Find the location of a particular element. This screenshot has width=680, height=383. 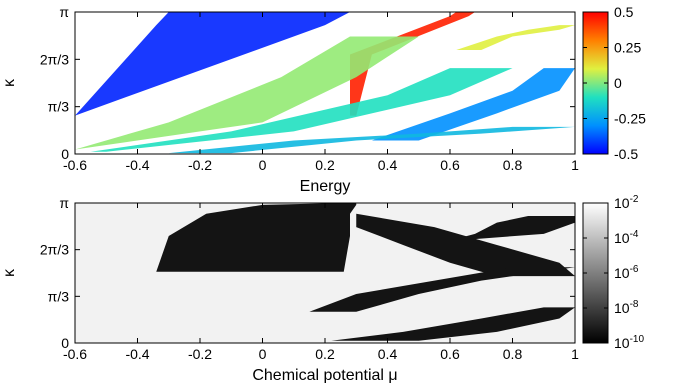

mu-x-tick-label: 0.2 is located at coordinates (325, 354).